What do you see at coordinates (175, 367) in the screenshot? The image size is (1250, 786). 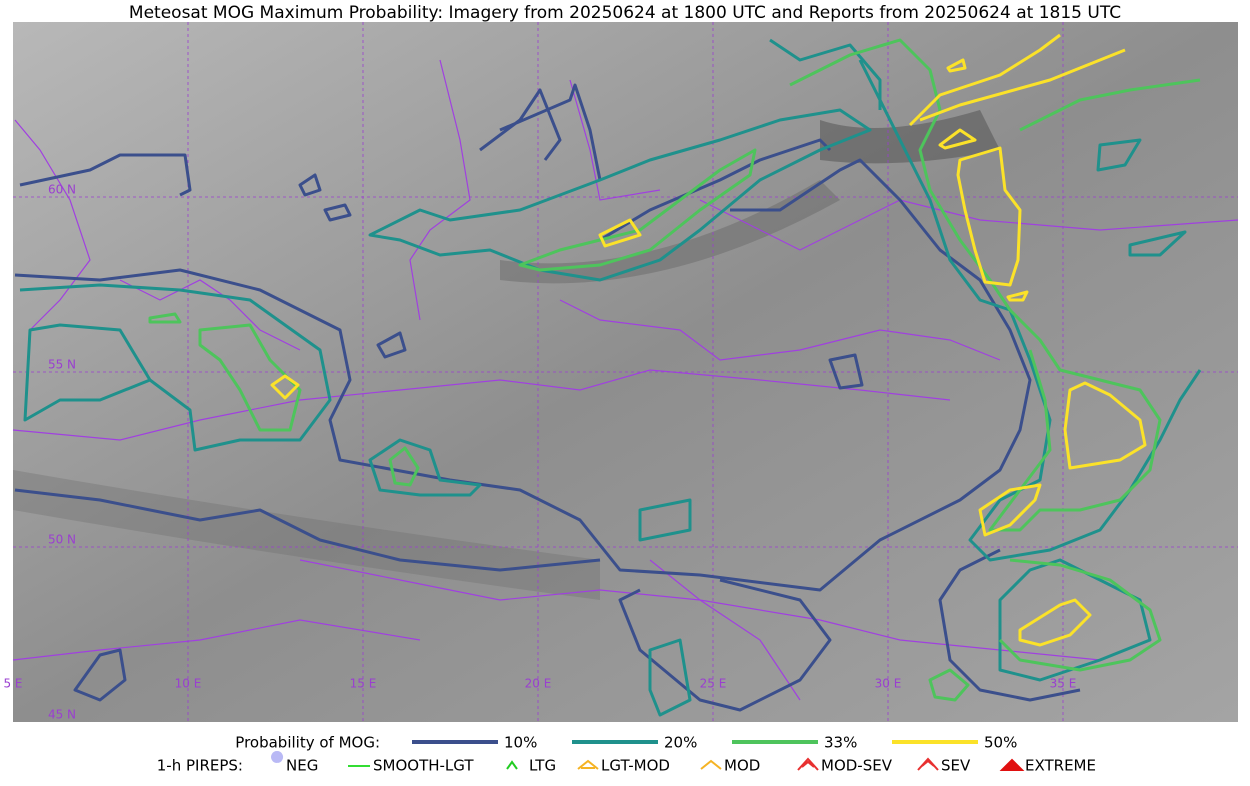 I see `contour` at bounding box center [175, 367].